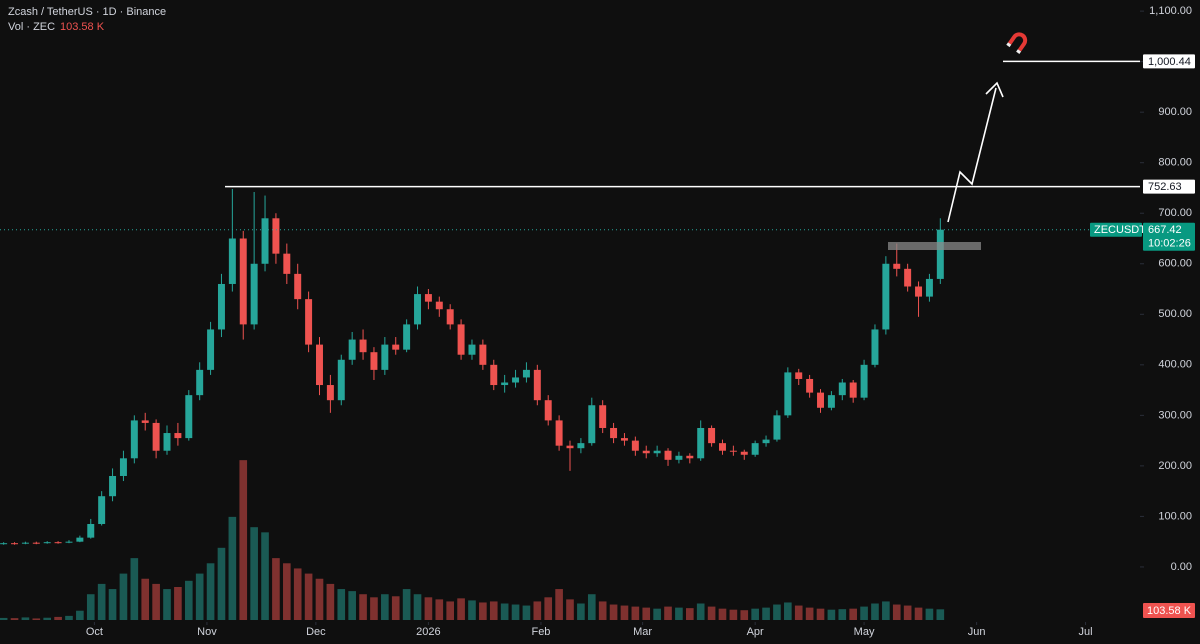  Describe the element at coordinates (1116, 229) in the screenshot. I see `symbol-badge` at that location.